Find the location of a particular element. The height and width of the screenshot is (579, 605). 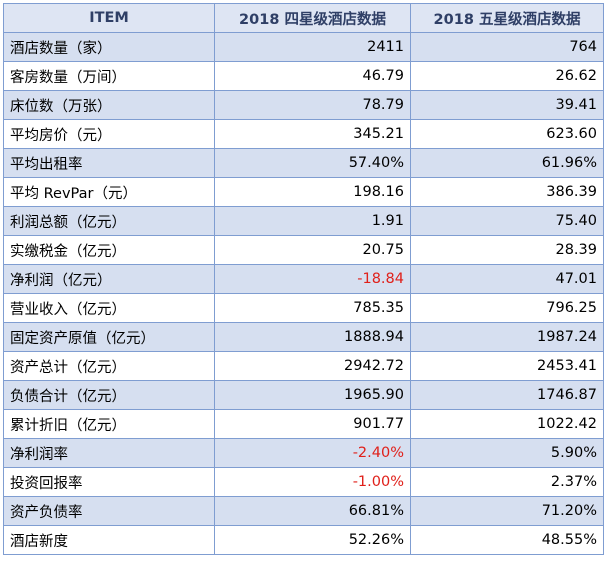

row-five-star-cell: 796.25 is located at coordinates (507, 308).